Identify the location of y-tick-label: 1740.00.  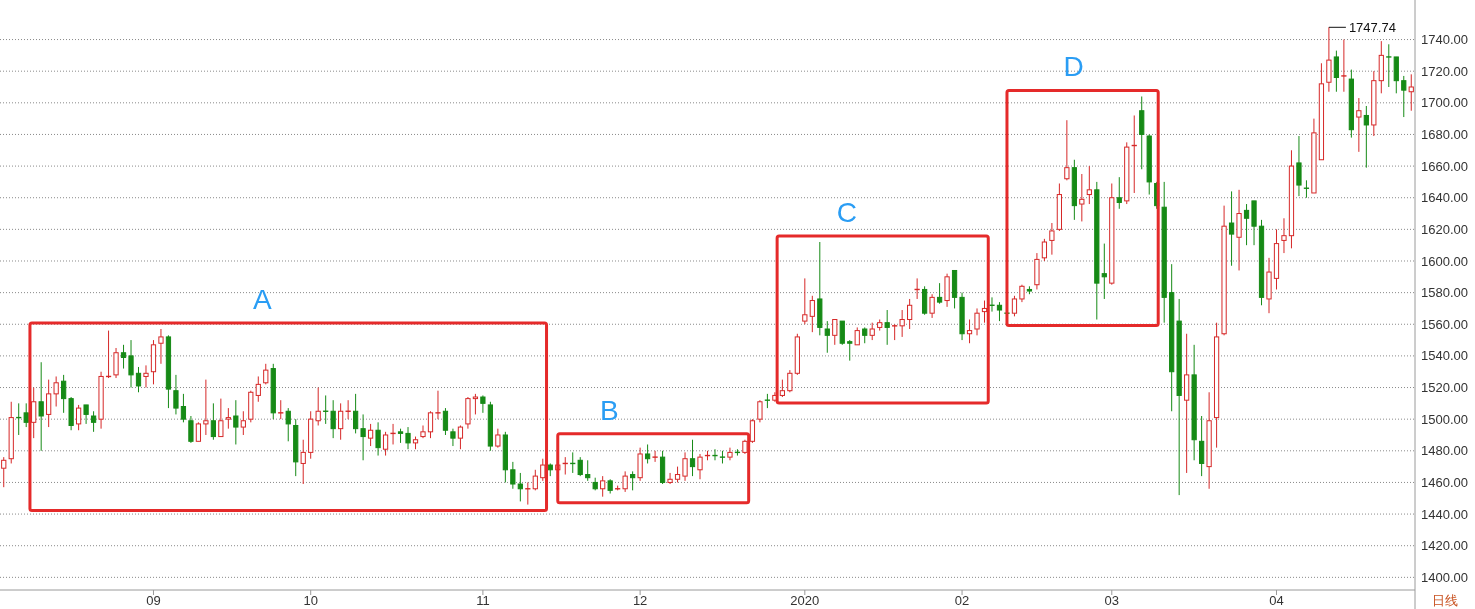
(1444, 40).